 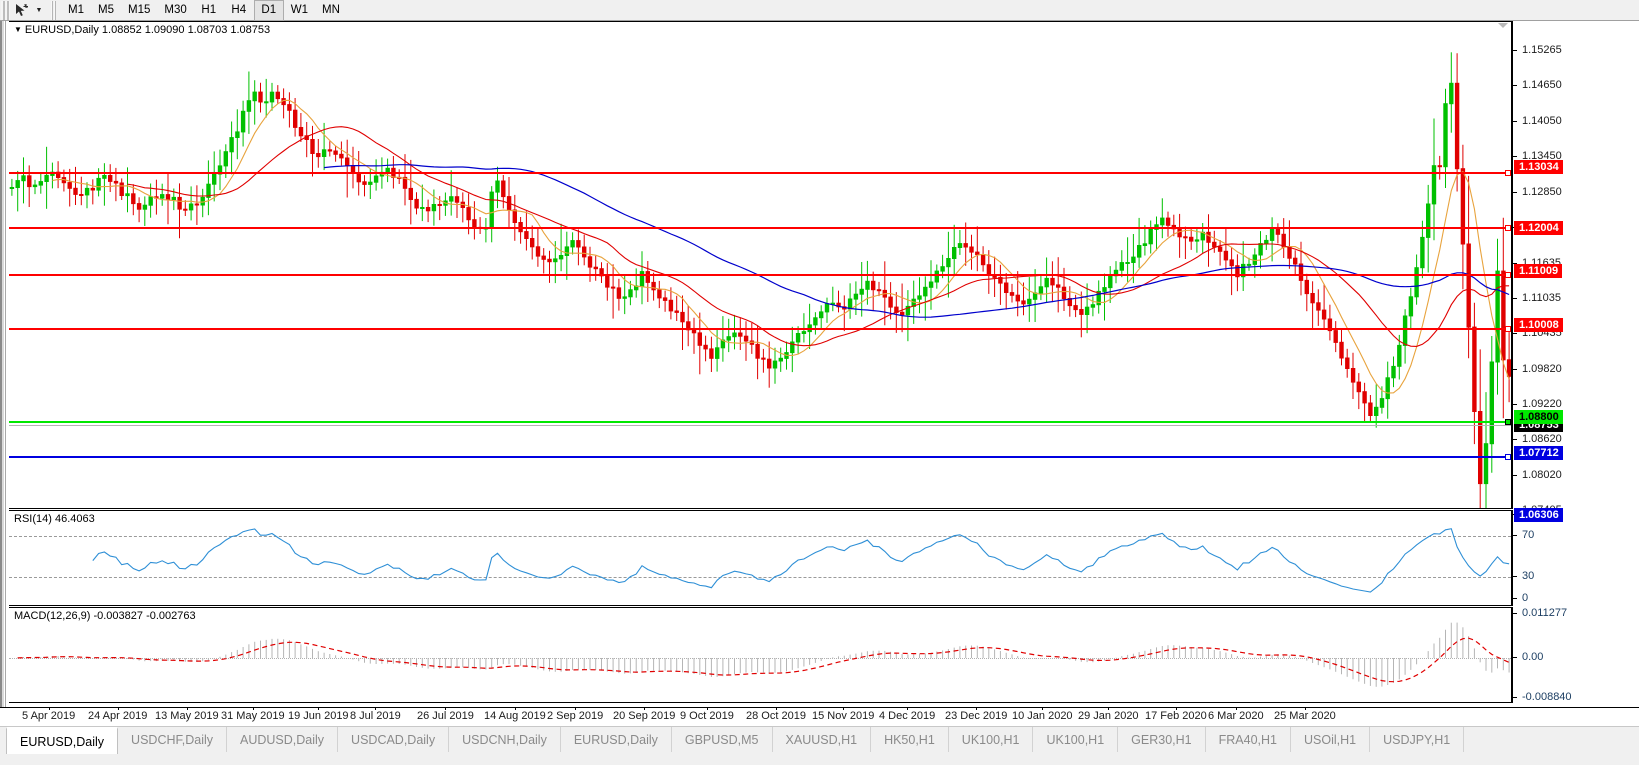 What do you see at coordinates (760, 329) in the screenshot?
I see `level-line-1.10008` at bounding box center [760, 329].